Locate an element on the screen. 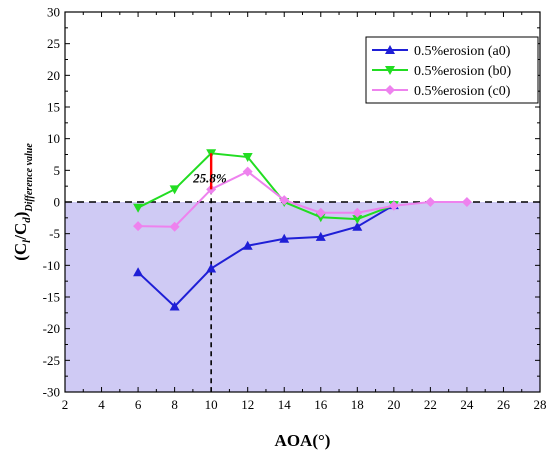  y-axis-title-part: /C is located at coordinates (20, 232).